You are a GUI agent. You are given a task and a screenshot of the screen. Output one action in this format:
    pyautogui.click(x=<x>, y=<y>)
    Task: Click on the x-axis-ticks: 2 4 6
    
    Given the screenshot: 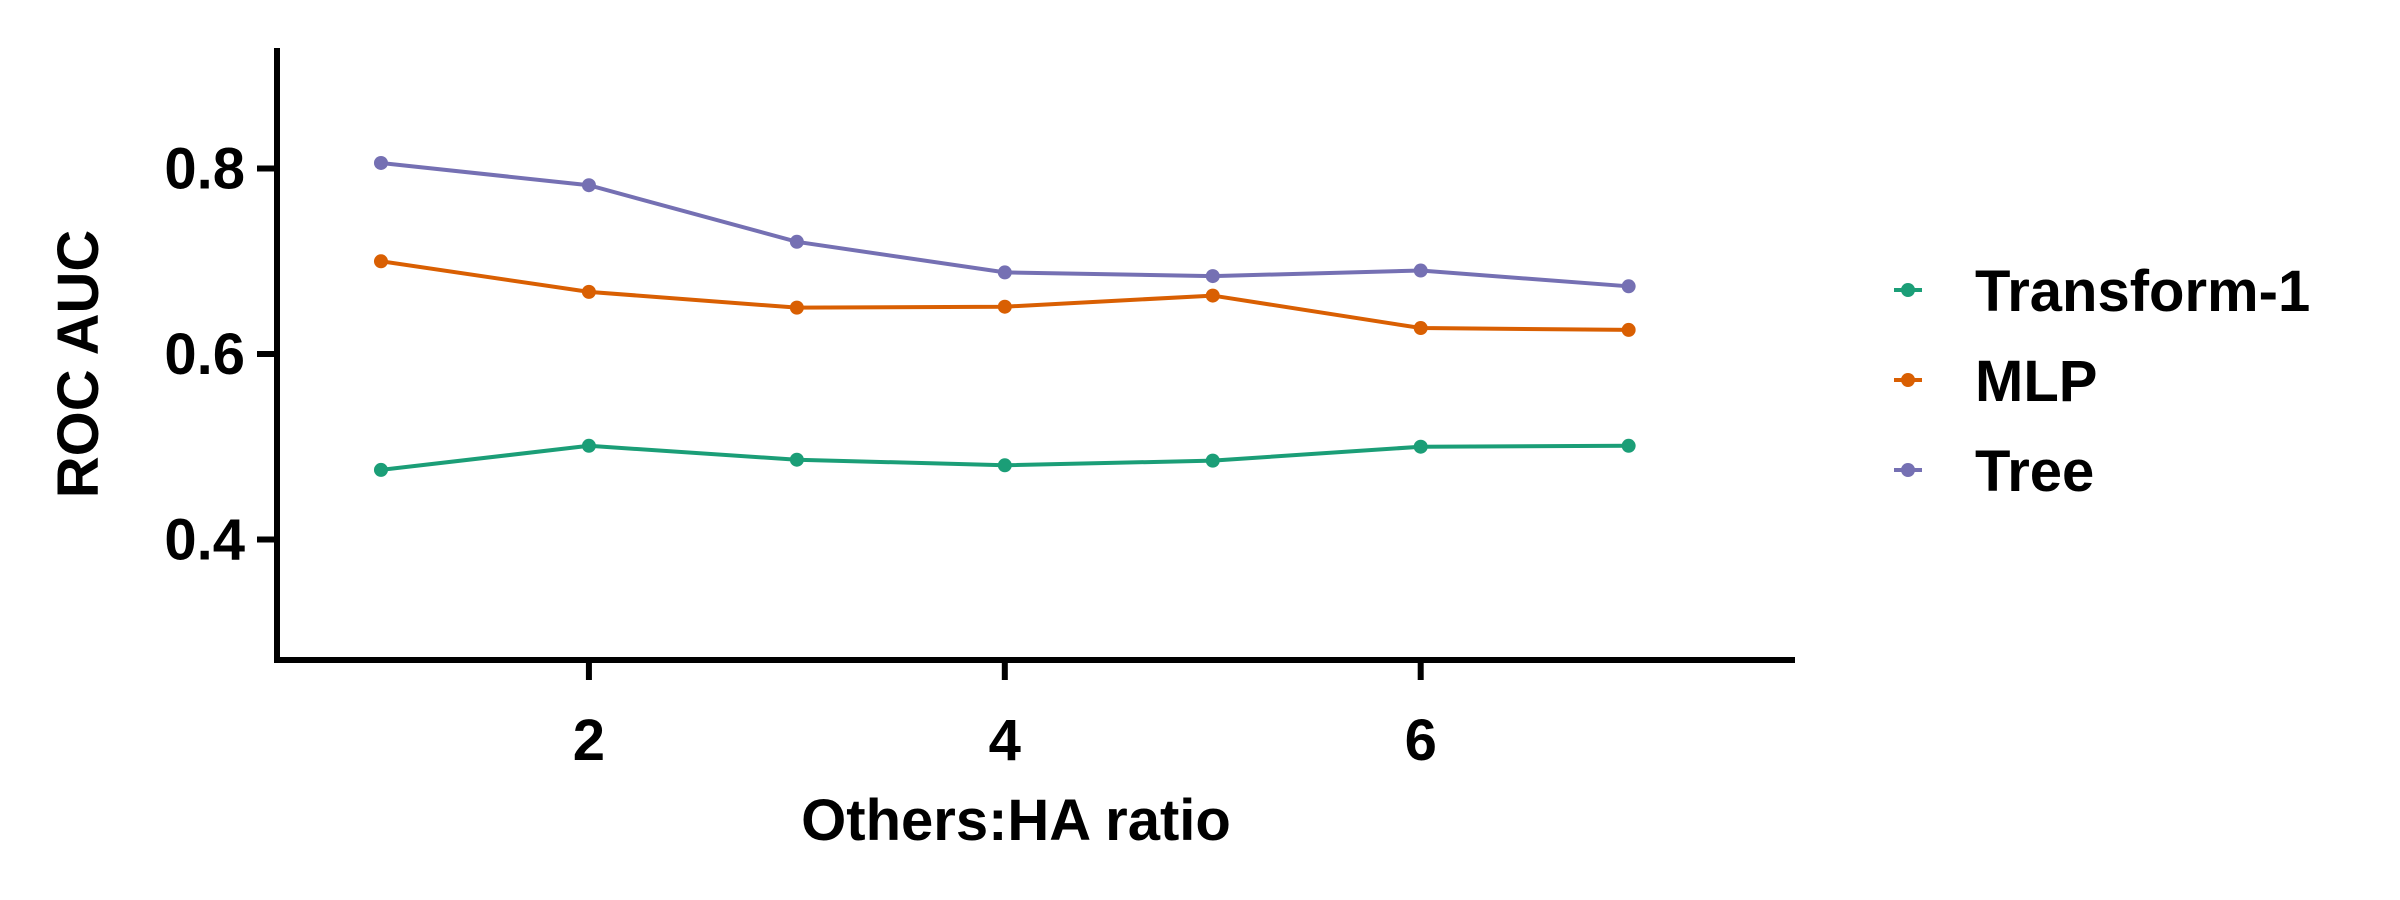 What is the action you would take?
    pyautogui.click(x=1005, y=716)
    